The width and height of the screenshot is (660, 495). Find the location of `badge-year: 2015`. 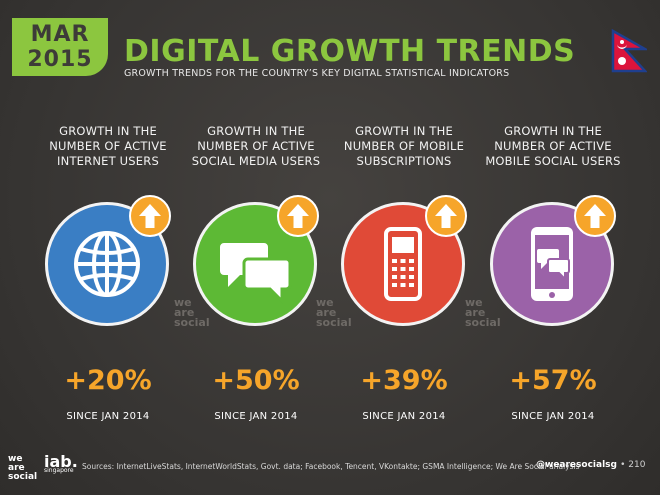

badge-year: 2015 is located at coordinates (60, 59).